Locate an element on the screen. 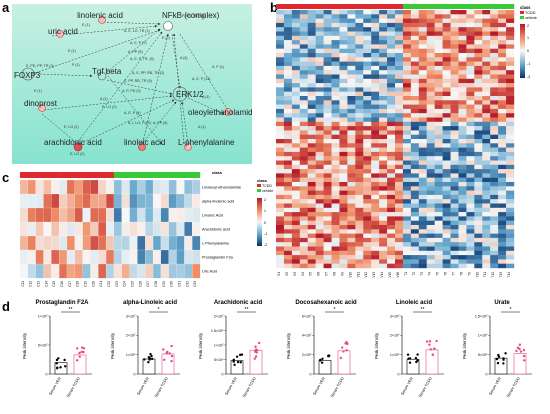  class-bar-cell is located at coordinates (407, 6).